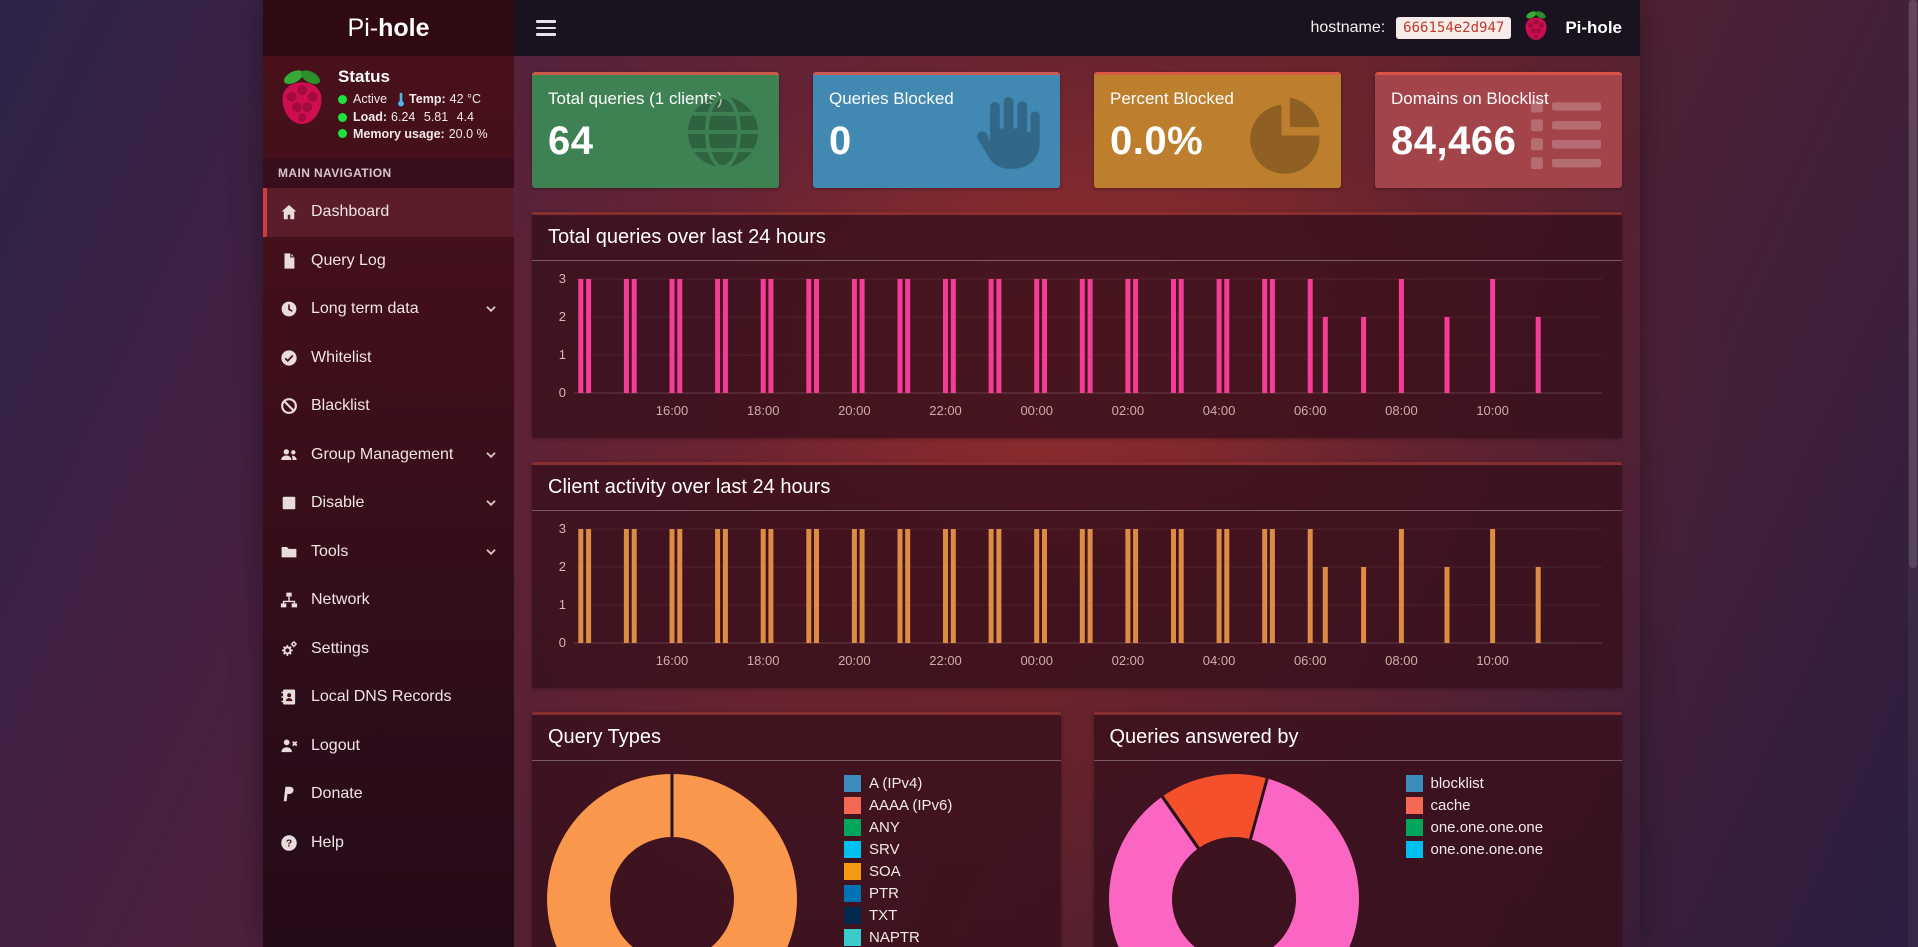  I want to click on sidebar-item-label: Logout, so click(335, 745).